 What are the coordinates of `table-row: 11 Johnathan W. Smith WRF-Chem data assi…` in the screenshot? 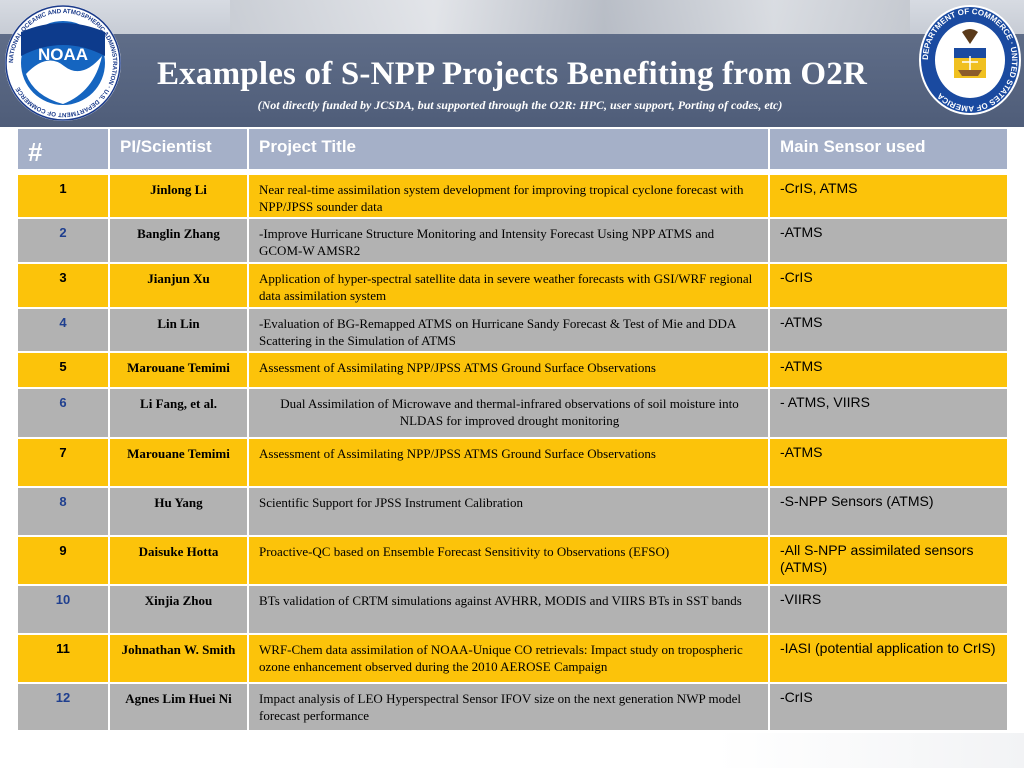 It's located at (512, 658).